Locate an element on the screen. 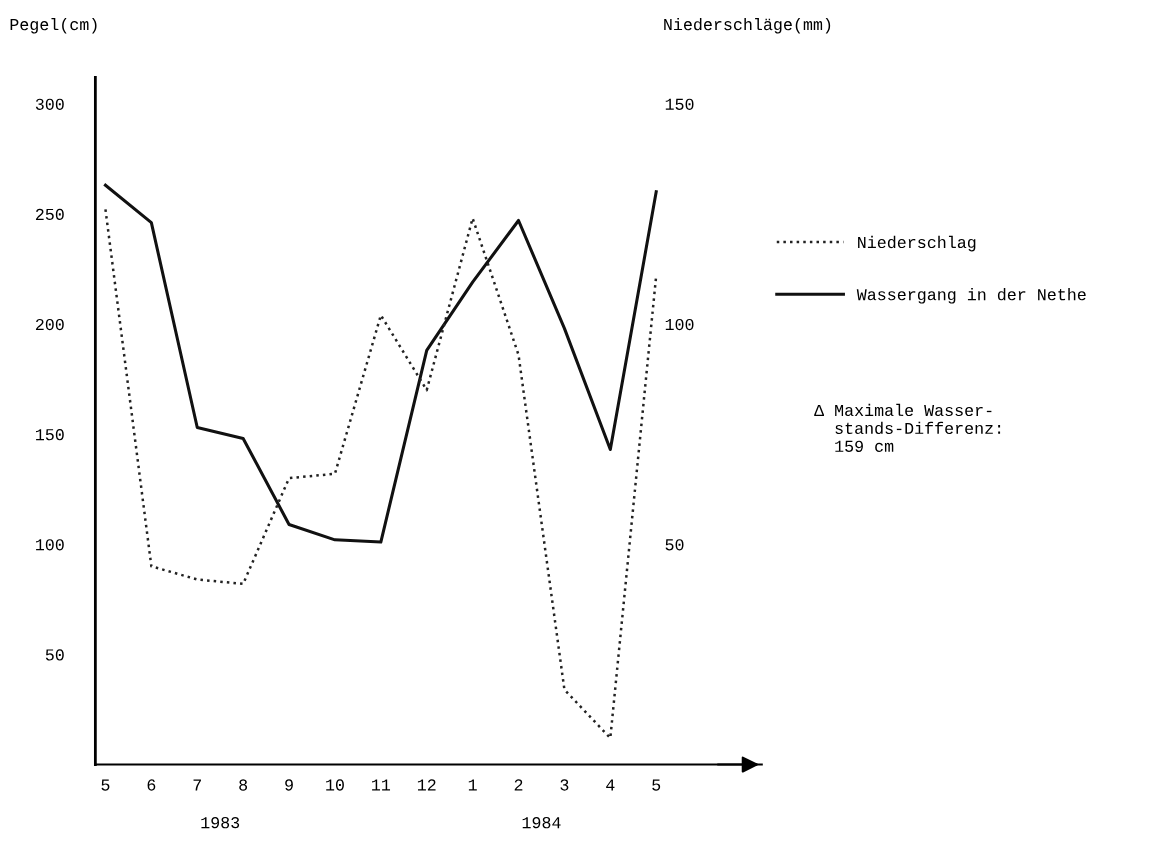 Image resolution: width=1163 pixels, height=859 pixels. x-tick-label: 10 is located at coordinates (335, 785).